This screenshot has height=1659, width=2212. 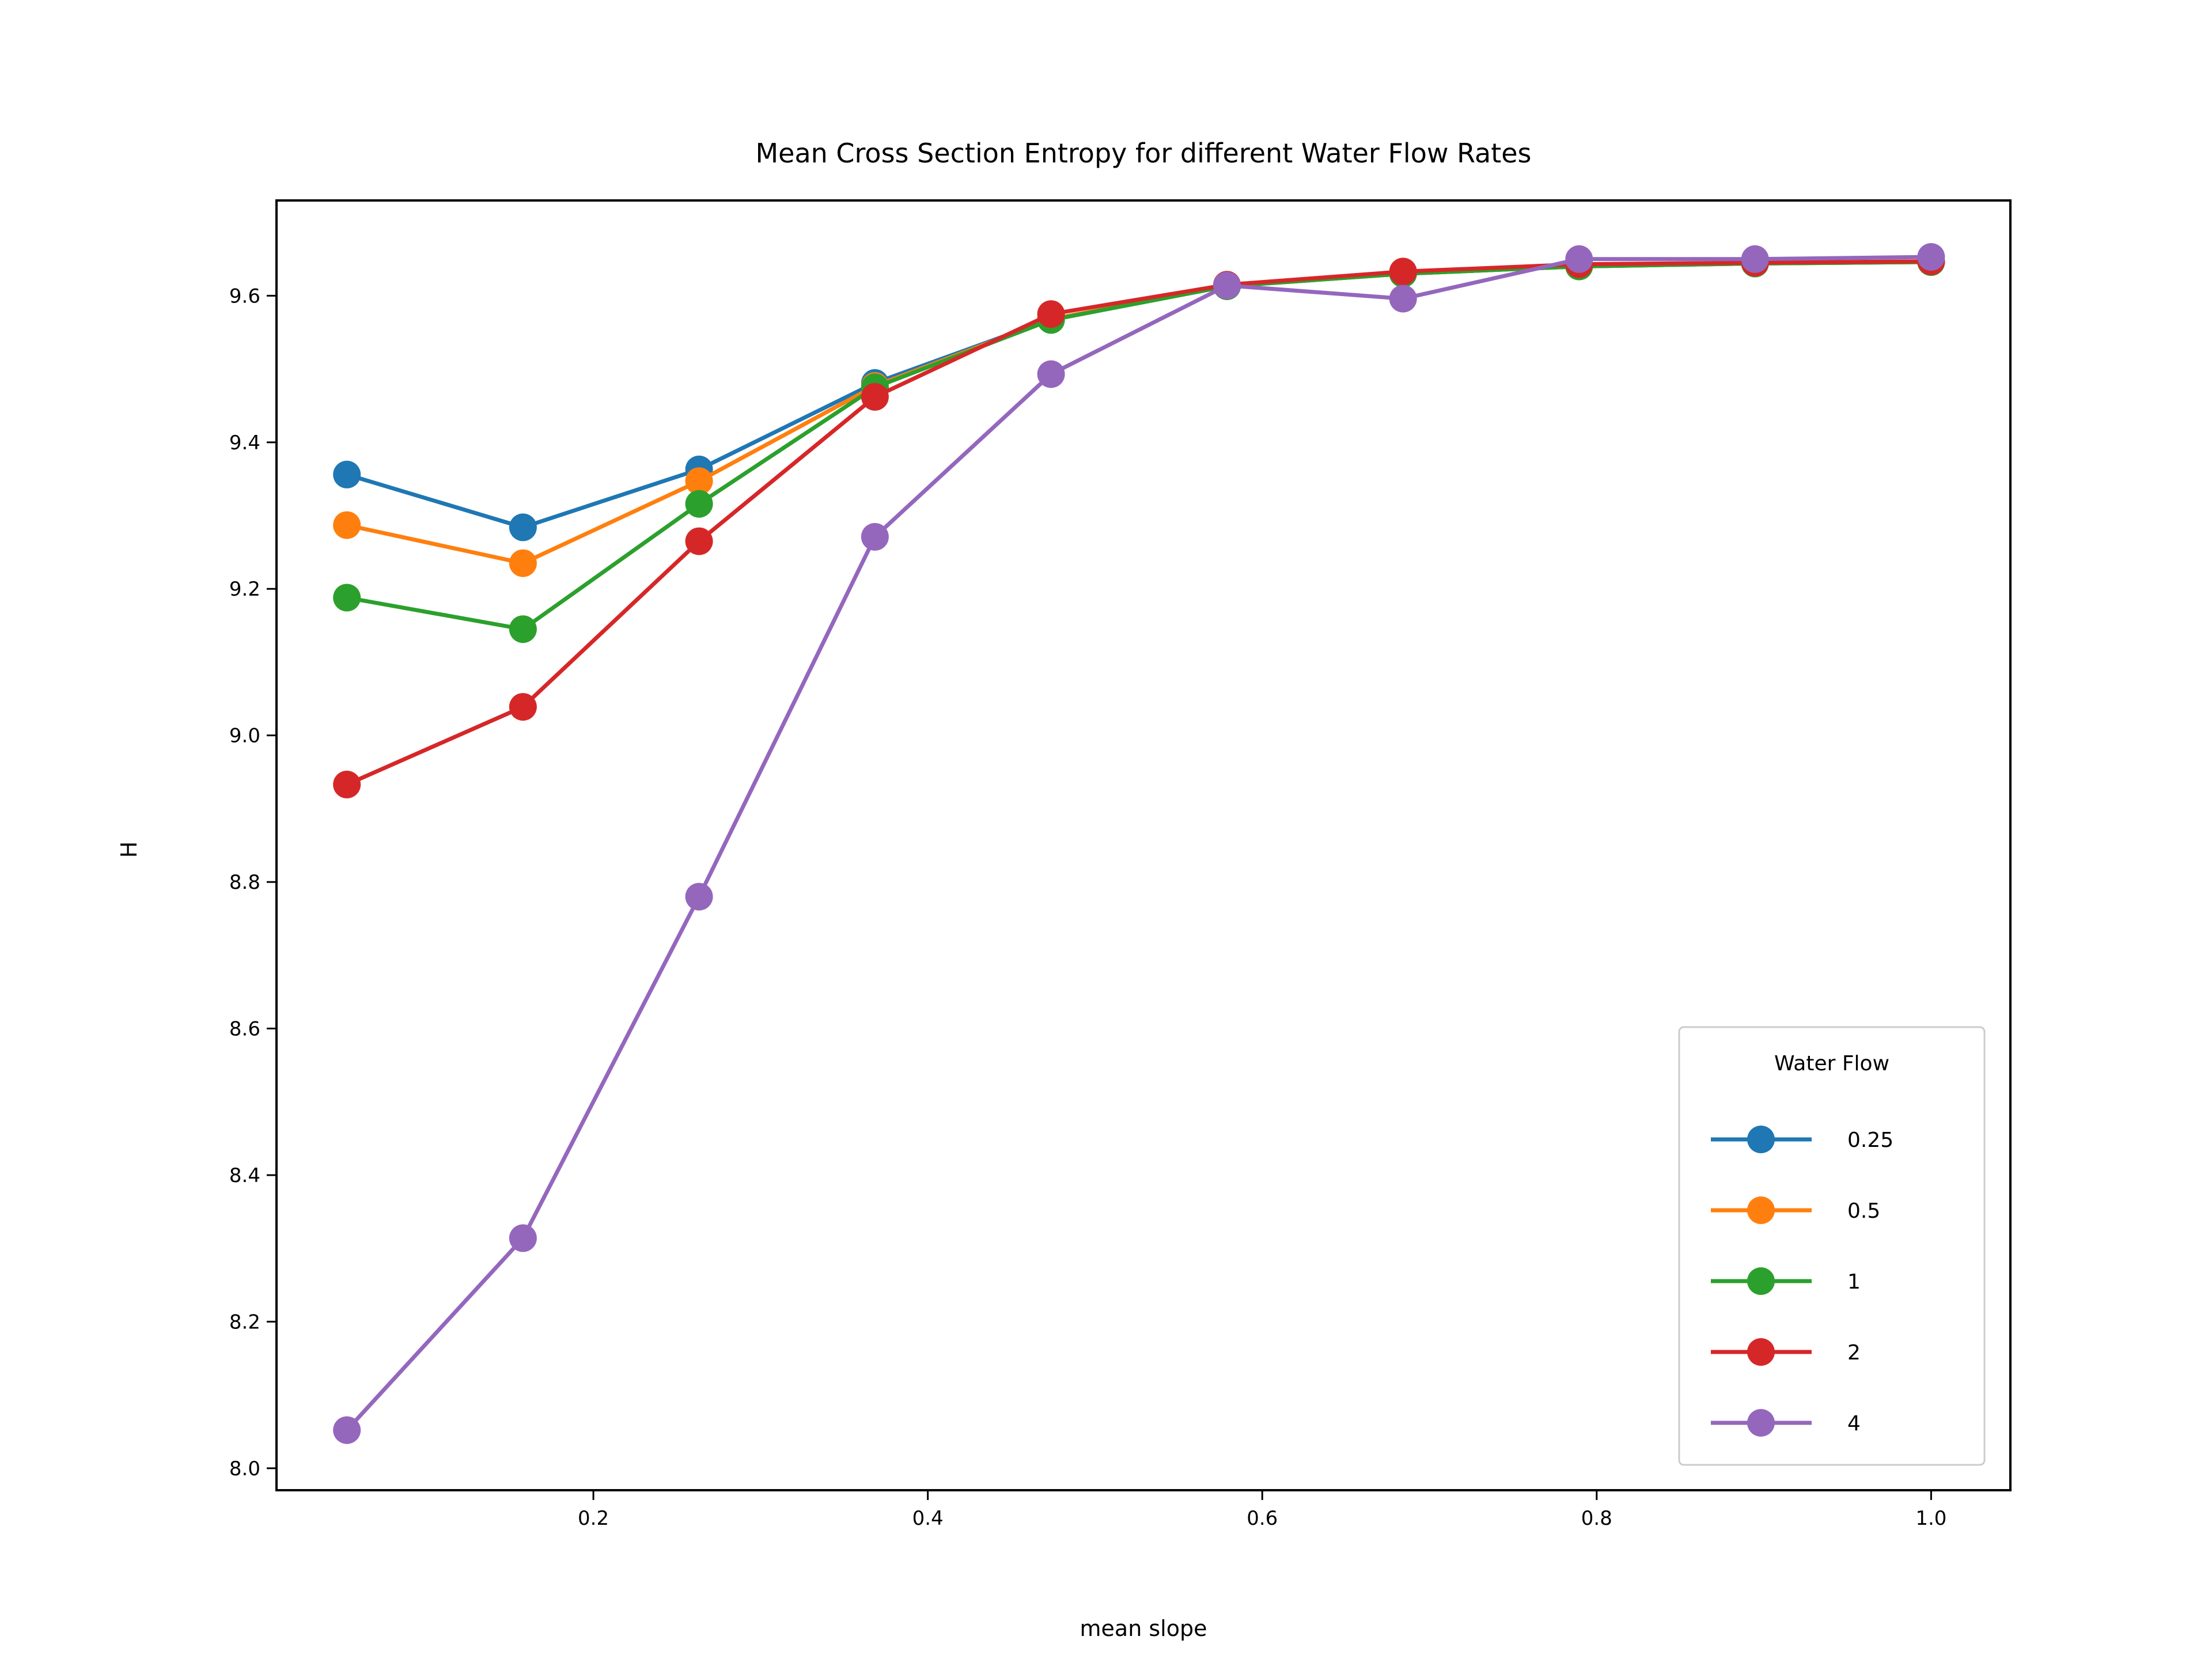 What do you see at coordinates (1863, 1211) in the screenshot?
I see `legend-label: 0.5` at bounding box center [1863, 1211].